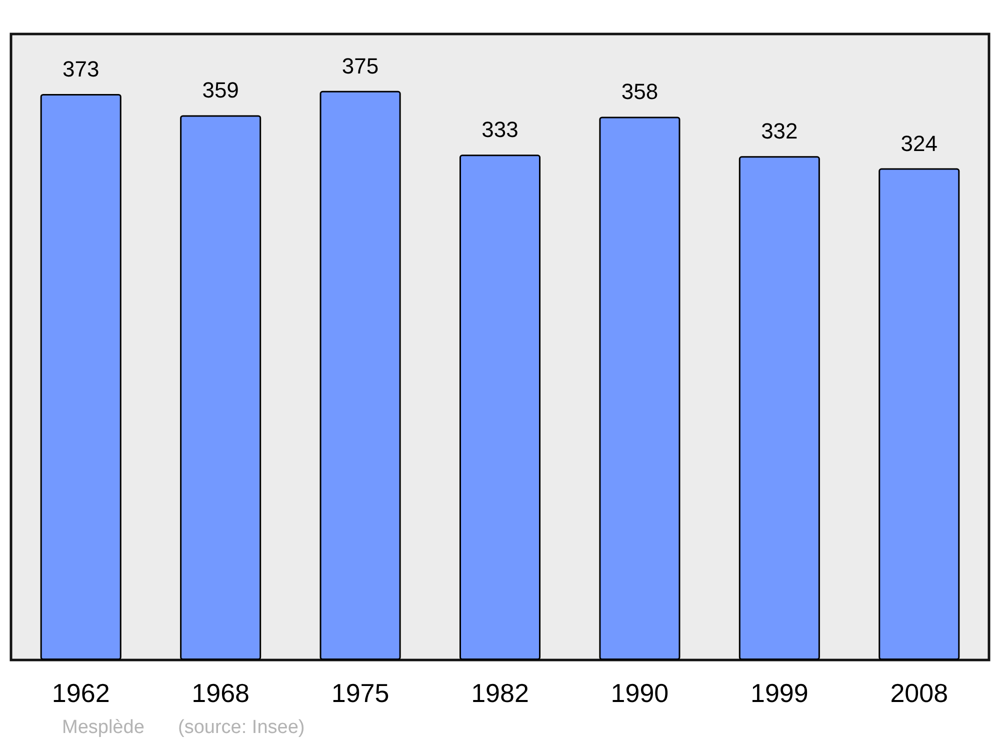 This screenshot has width=1000, height=747. Describe the element at coordinates (500, 693) in the screenshot. I see `x-tick-label: 1982` at that location.